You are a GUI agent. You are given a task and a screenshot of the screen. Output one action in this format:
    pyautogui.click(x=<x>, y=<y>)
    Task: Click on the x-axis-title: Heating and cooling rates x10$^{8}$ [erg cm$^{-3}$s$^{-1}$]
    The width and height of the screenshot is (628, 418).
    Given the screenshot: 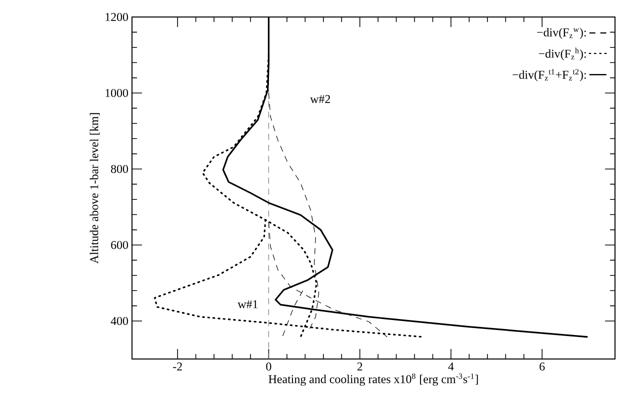 What is the action you would take?
    pyautogui.click(x=373, y=379)
    